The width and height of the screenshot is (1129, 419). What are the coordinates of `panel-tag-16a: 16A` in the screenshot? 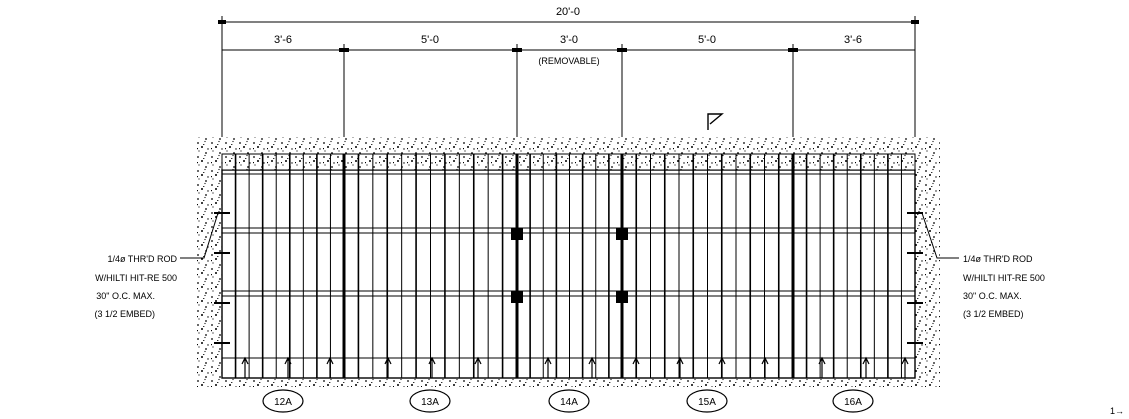 It's located at (853, 401).